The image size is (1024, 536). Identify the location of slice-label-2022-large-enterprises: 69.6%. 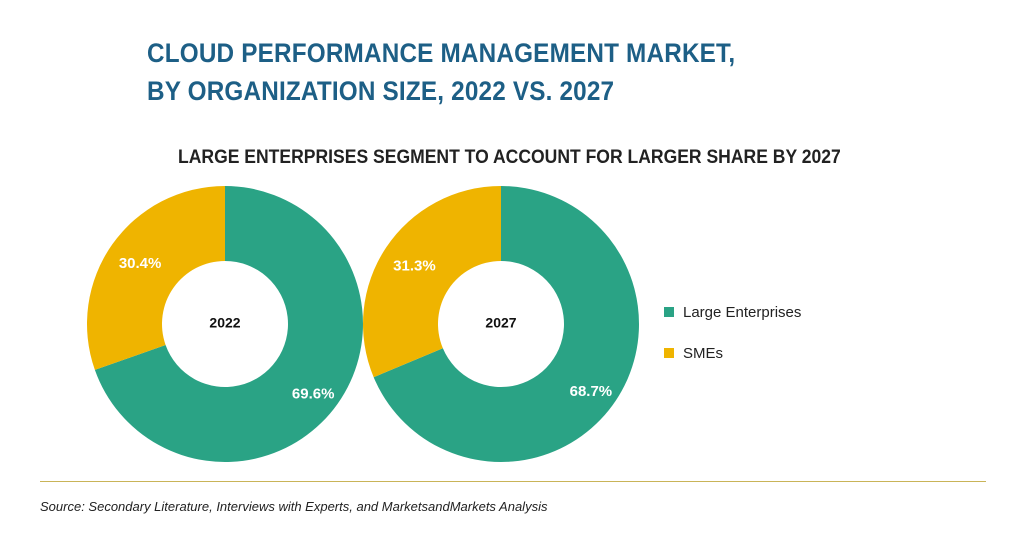
(313, 393).